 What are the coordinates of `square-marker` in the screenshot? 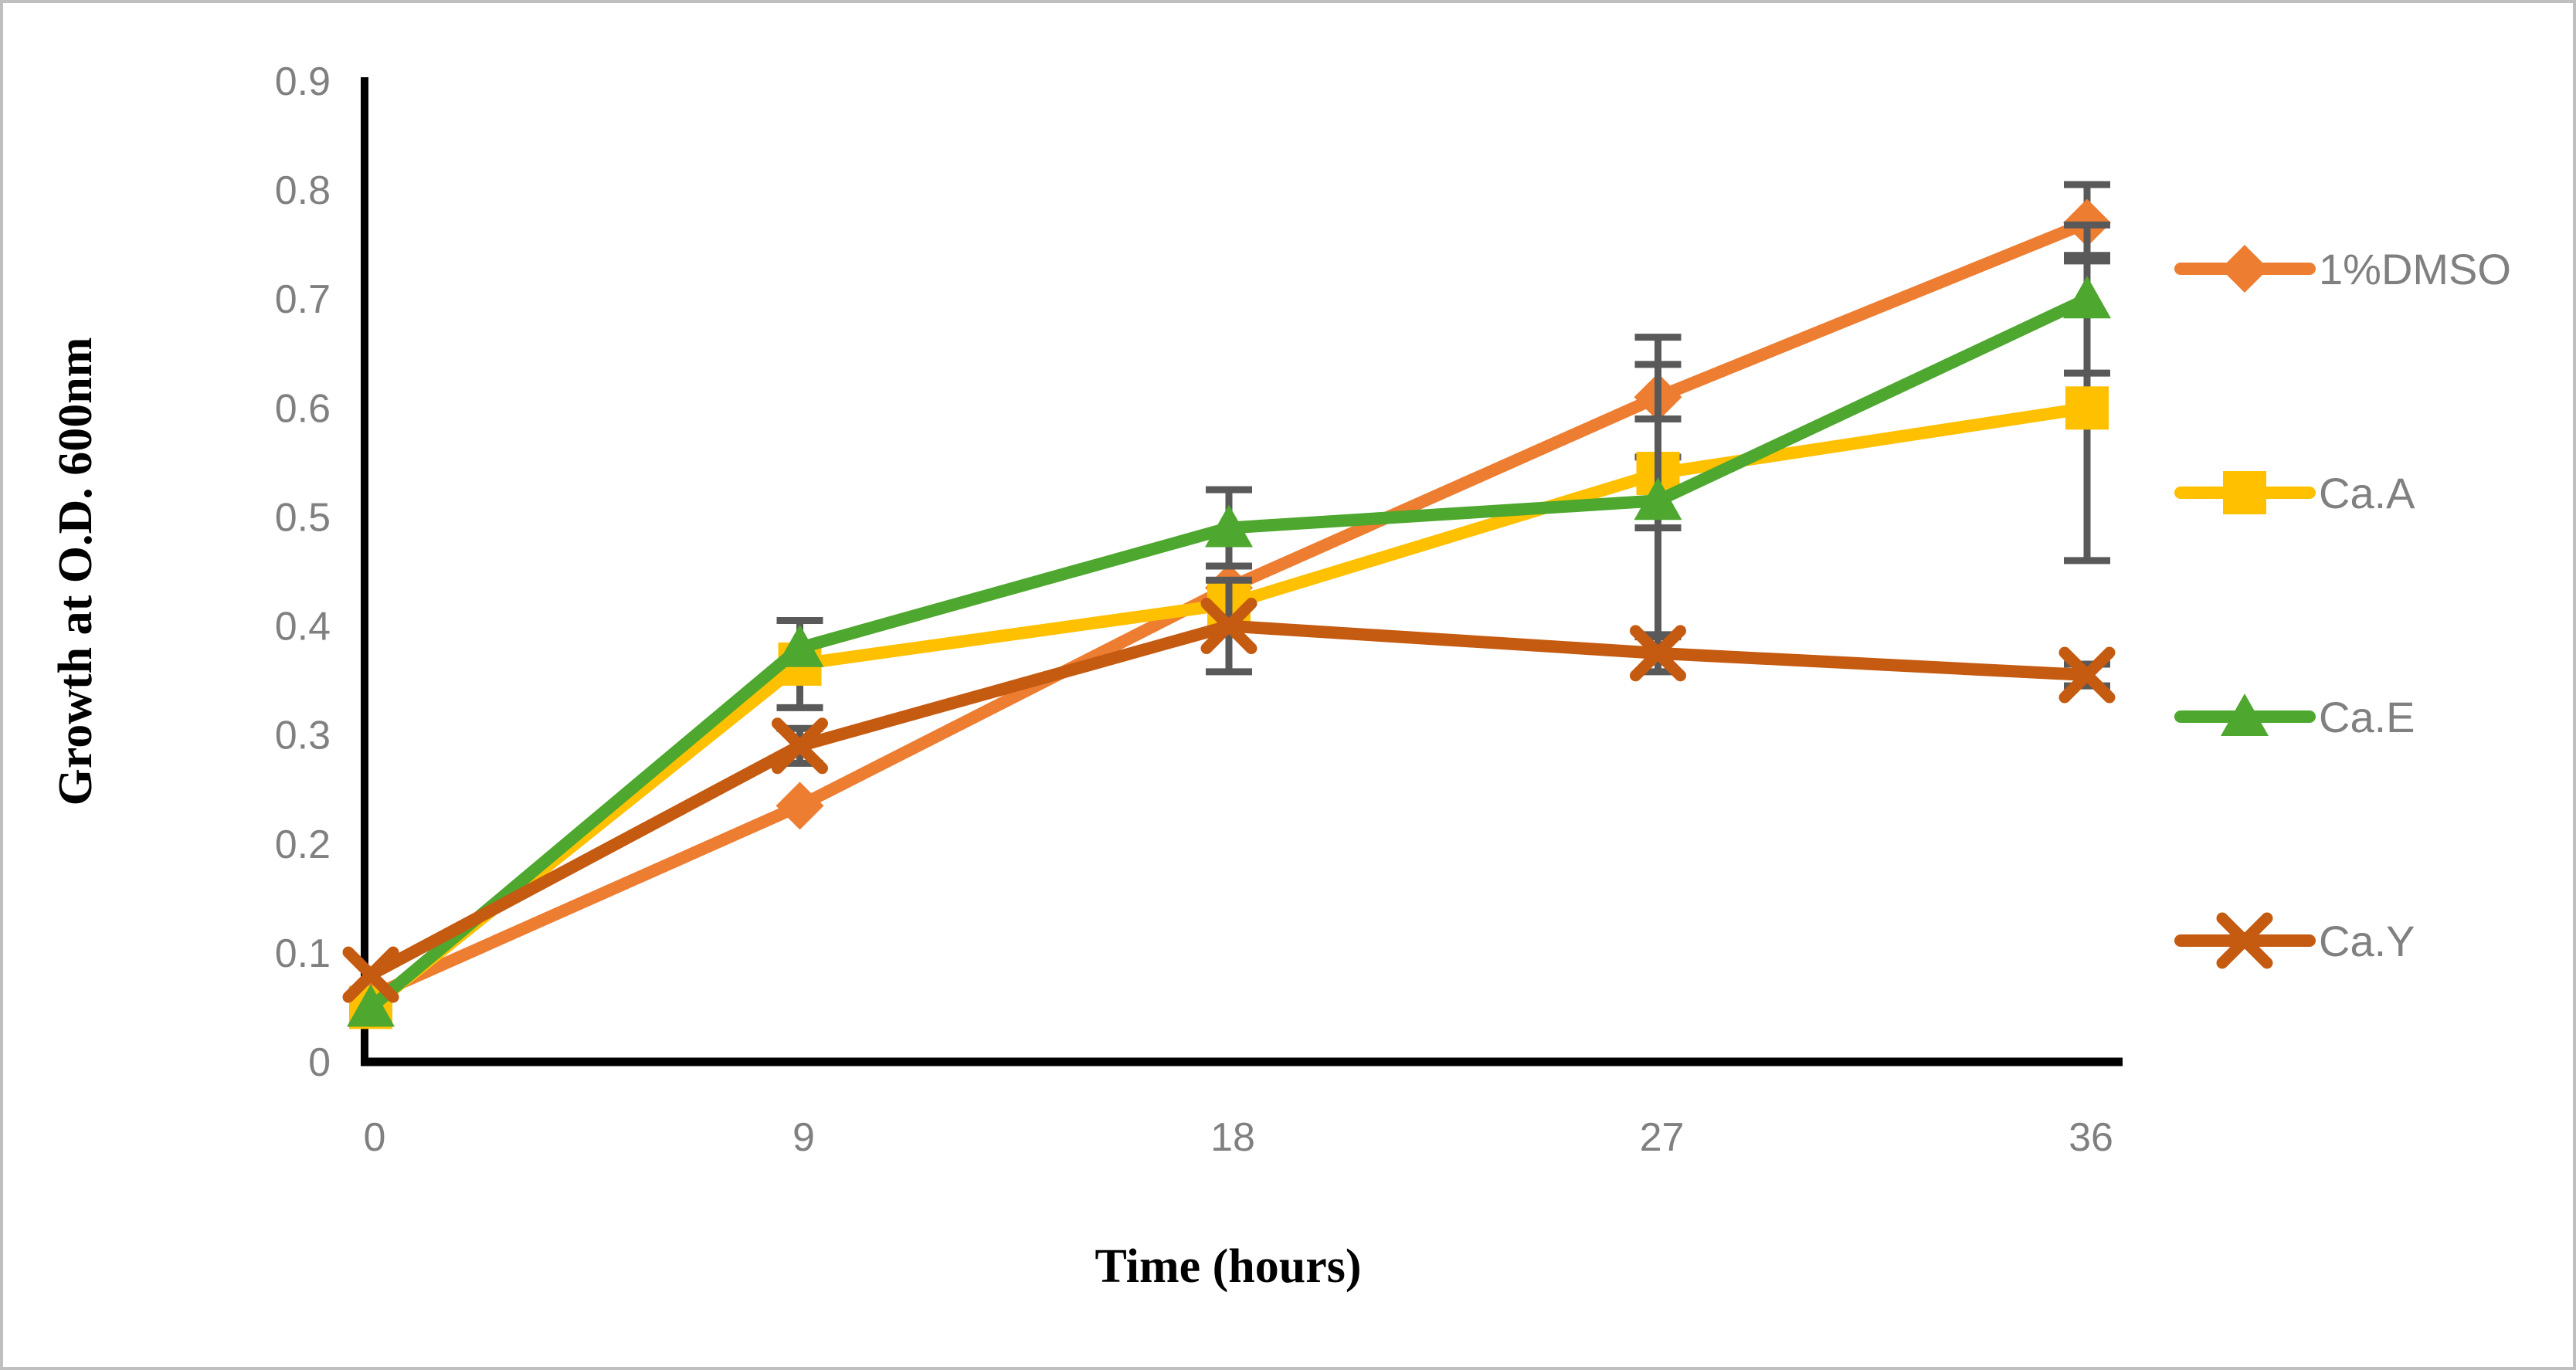 It's located at (2087, 408).